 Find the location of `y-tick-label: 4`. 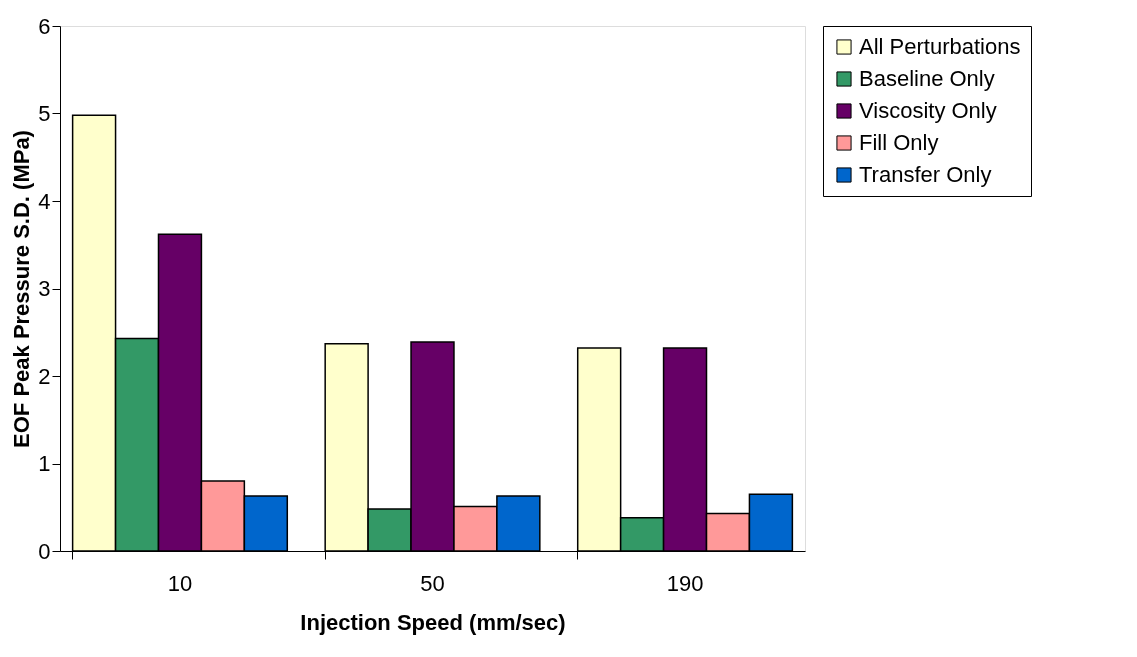

y-tick-label: 4 is located at coordinates (44, 201).